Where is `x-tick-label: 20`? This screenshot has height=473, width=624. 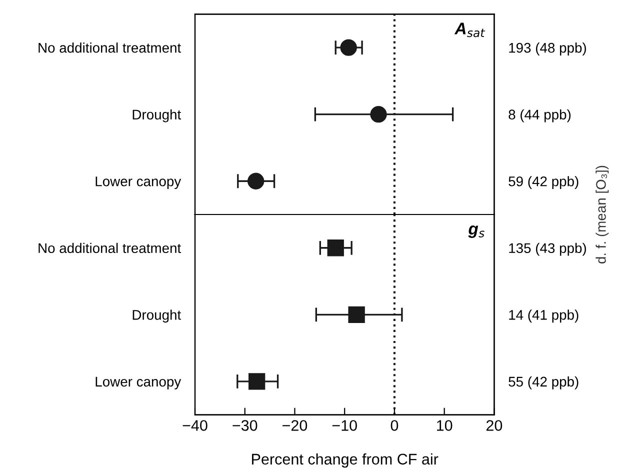 x-tick-label: 20 is located at coordinates (494, 425).